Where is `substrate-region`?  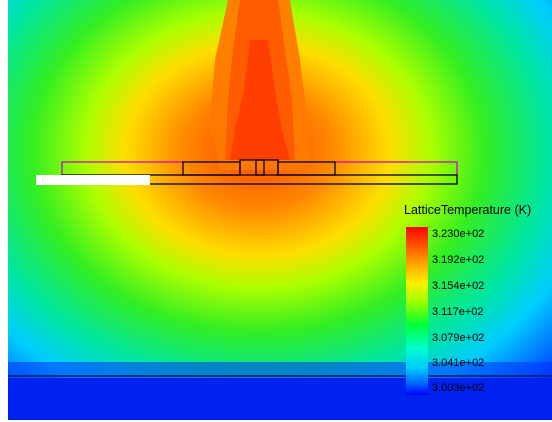
substrate-region is located at coordinates (280, 399).